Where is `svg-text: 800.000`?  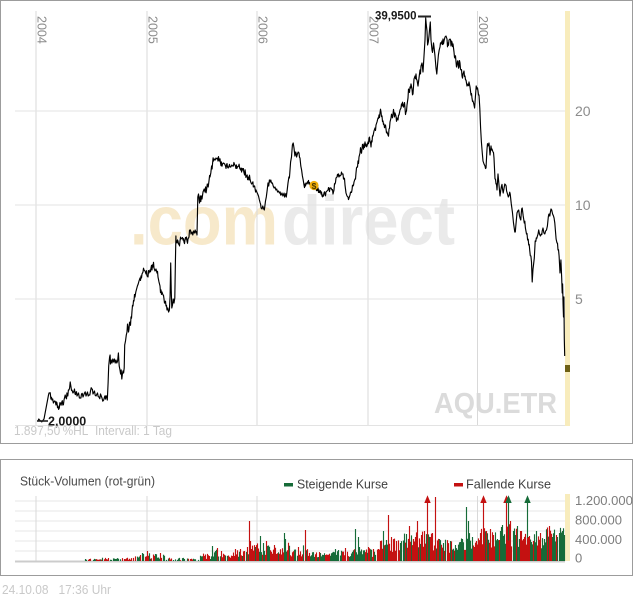 svg-text: 800.000 is located at coordinates (598, 520).